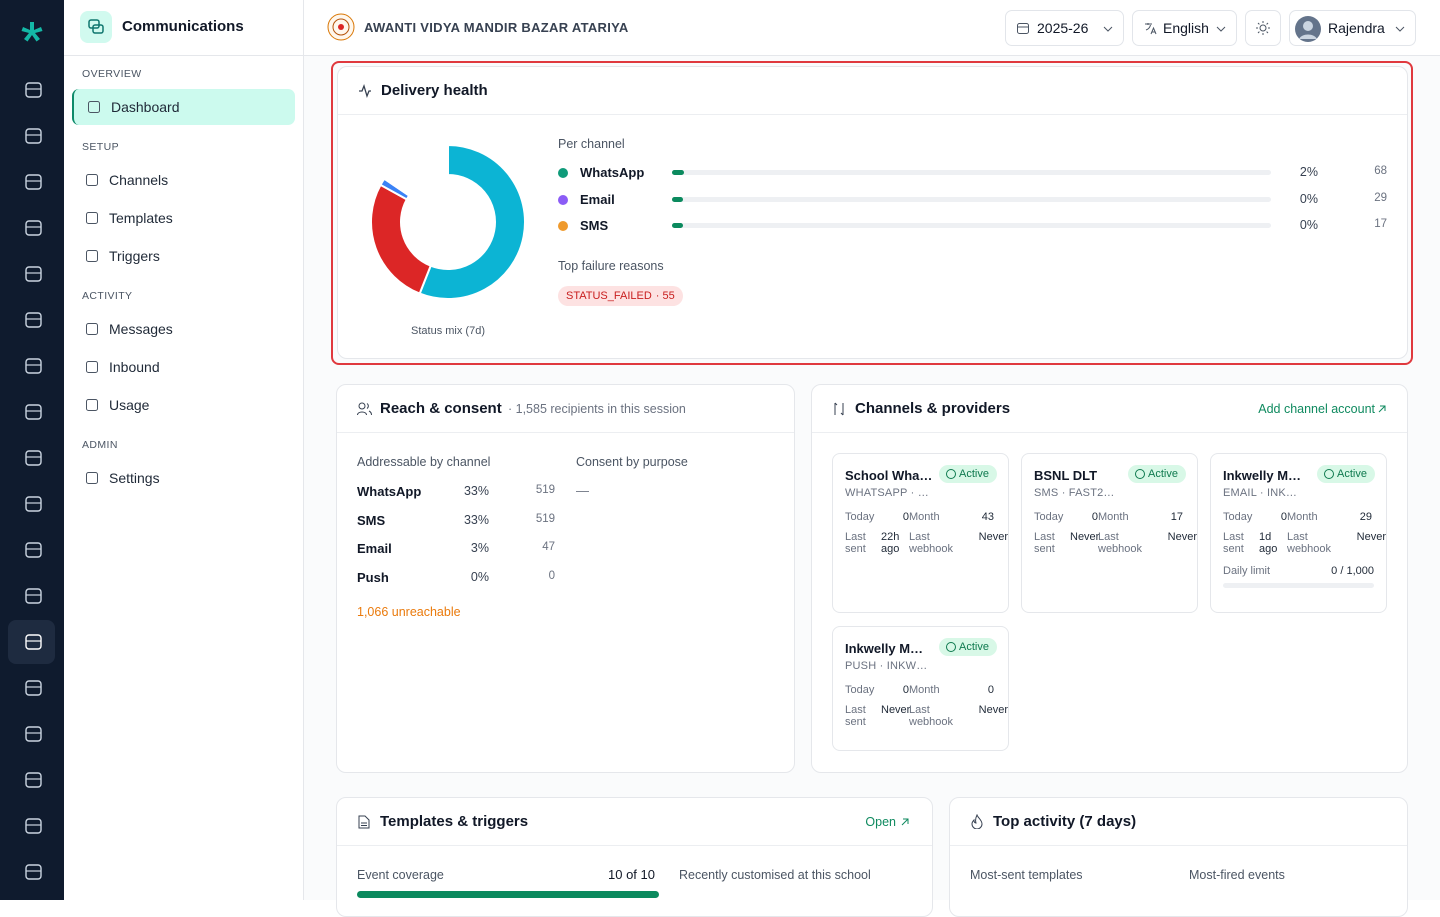 The height and width of the screenshot is (917, 1440). I want to click on reach-channel: Push, so click(373, 578).